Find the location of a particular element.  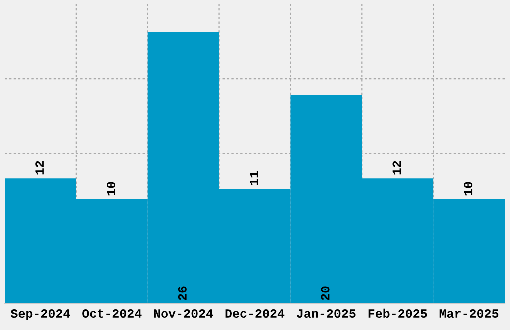

data-label: 20 is located at coordinates (325, 293).